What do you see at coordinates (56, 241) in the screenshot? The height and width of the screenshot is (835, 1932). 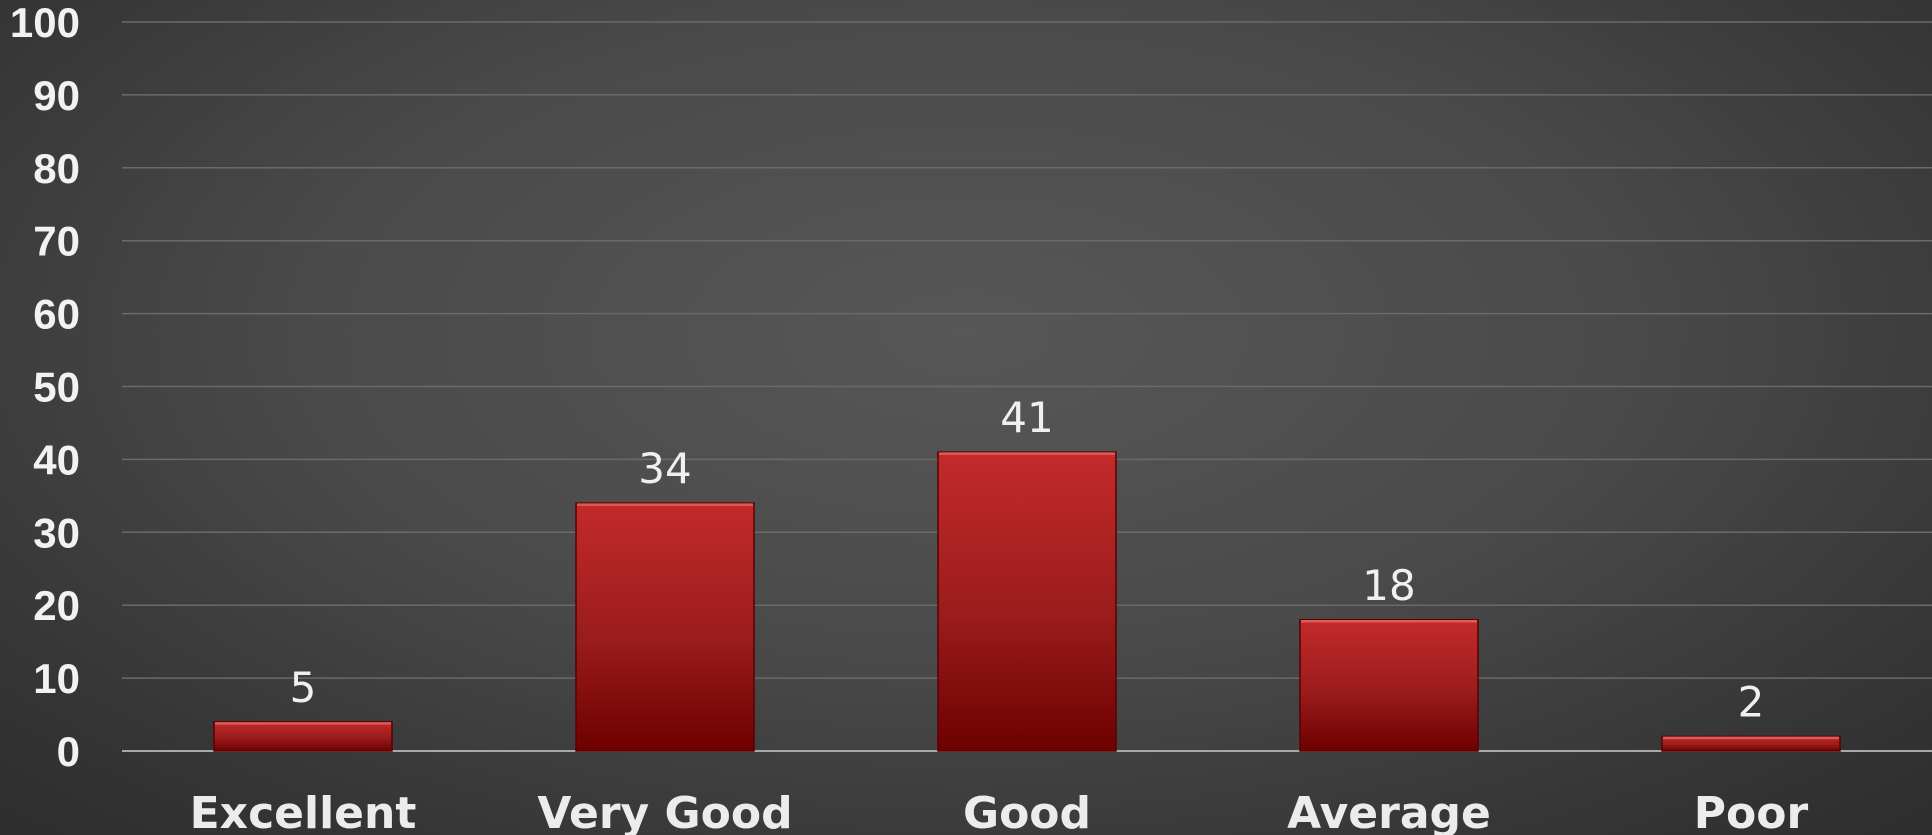 I see `y-tick-label: 70` at bounding box center [56, 241].